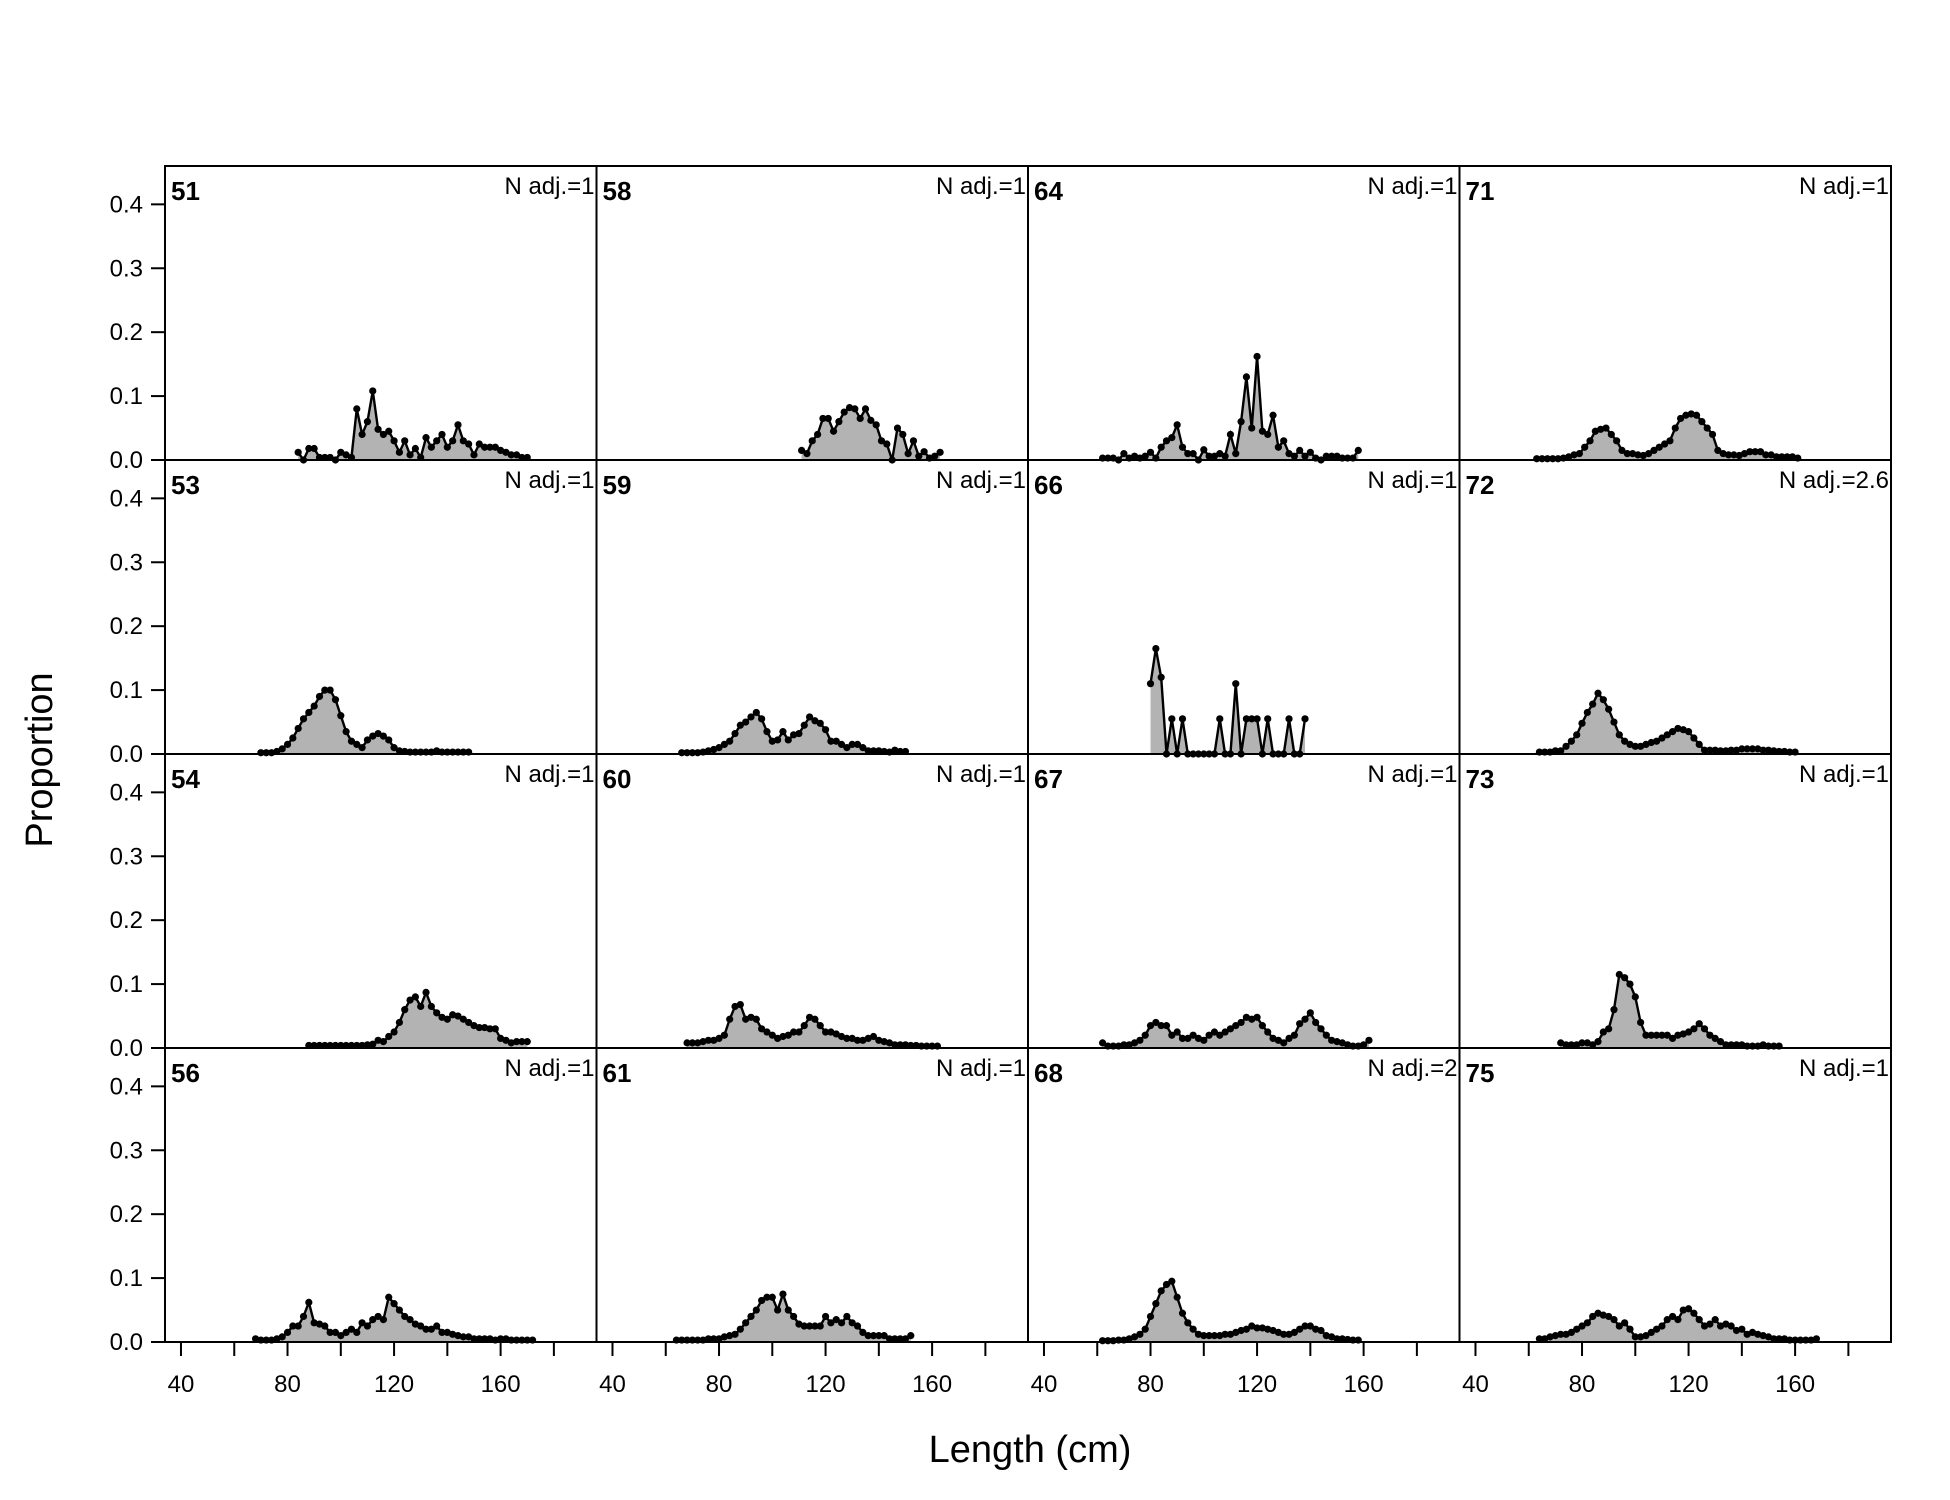  Describe the element at coordinates (1048, 485) in the screenshot. I see `panel-id-label: 66` at that location.